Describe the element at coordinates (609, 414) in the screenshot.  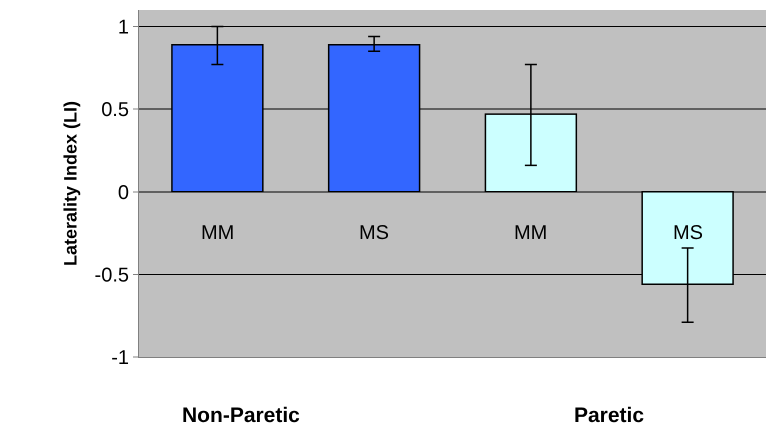
I see `text: Paretic` at that location.